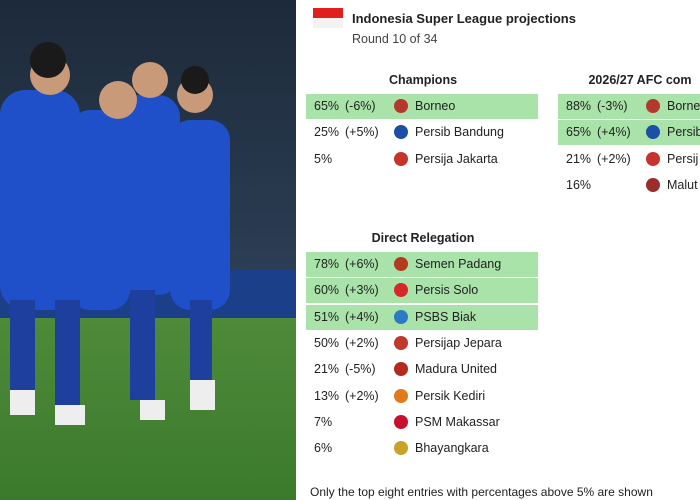 The height and width of the screenshot is (500, 700). What do you see at coordinates (323, 421) in the screenshot?
I see `percent: 7%` at bounding box center [323, 421].